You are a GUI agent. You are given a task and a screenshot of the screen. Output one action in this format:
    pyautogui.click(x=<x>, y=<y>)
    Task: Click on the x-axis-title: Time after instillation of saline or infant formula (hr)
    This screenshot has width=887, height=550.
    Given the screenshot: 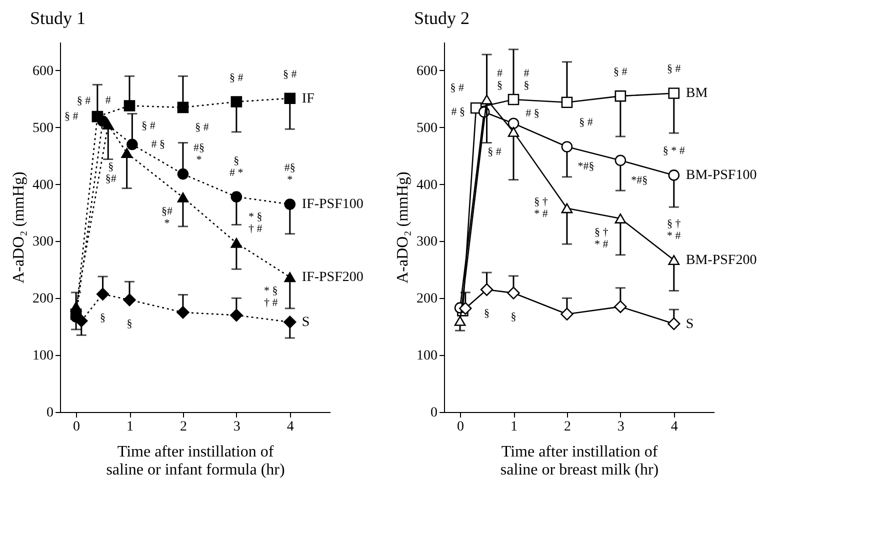 What is the action you would take?
    pyautogui.click(x=195, y=461)
    